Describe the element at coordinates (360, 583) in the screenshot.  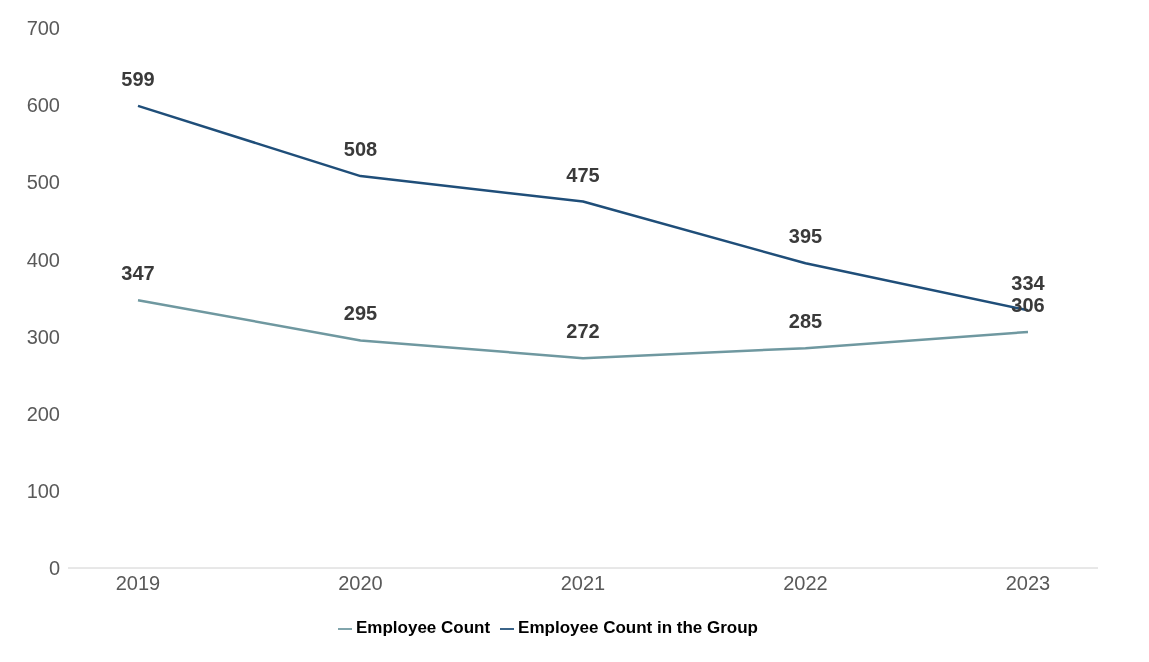
I see `x-tick-label: 2020` at that location.